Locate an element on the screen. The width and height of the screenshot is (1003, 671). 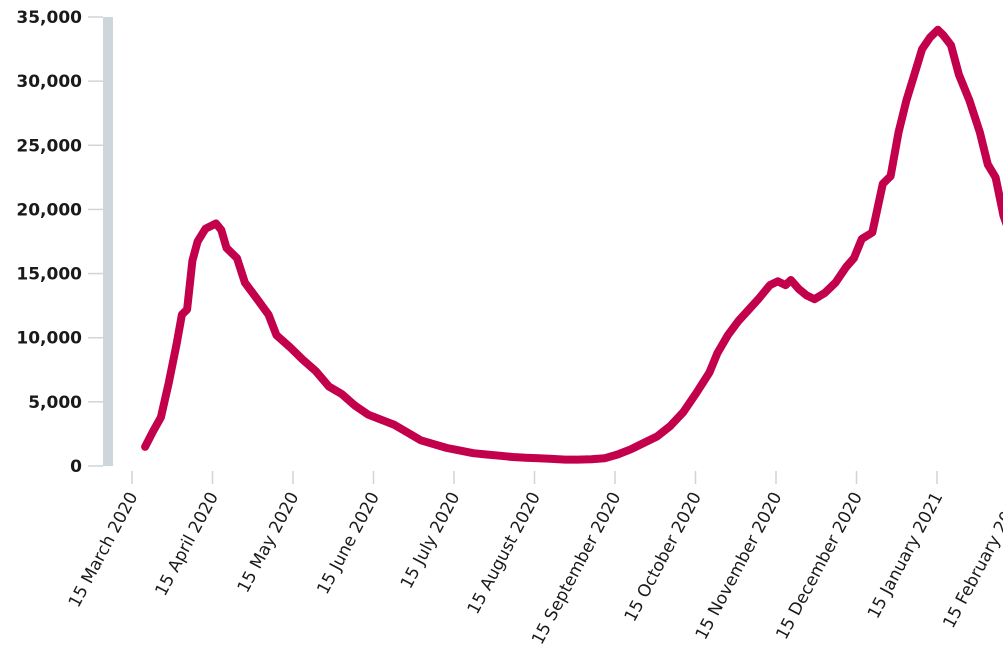
x-tick-label: 15 June 2020 is located at coordinates (348, 543).